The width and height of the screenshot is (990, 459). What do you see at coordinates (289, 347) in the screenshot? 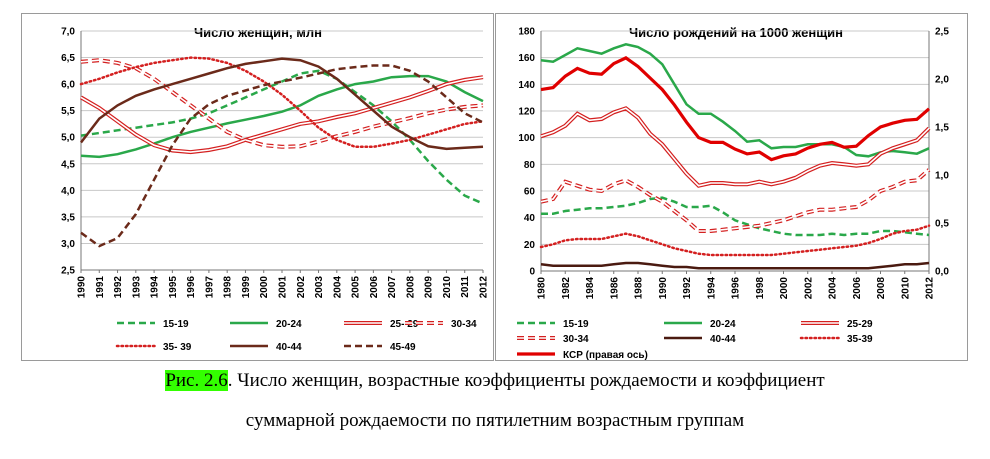
I see `chart0-legend-item-40-44-label: 40-44` at bounding box center [289, 347].